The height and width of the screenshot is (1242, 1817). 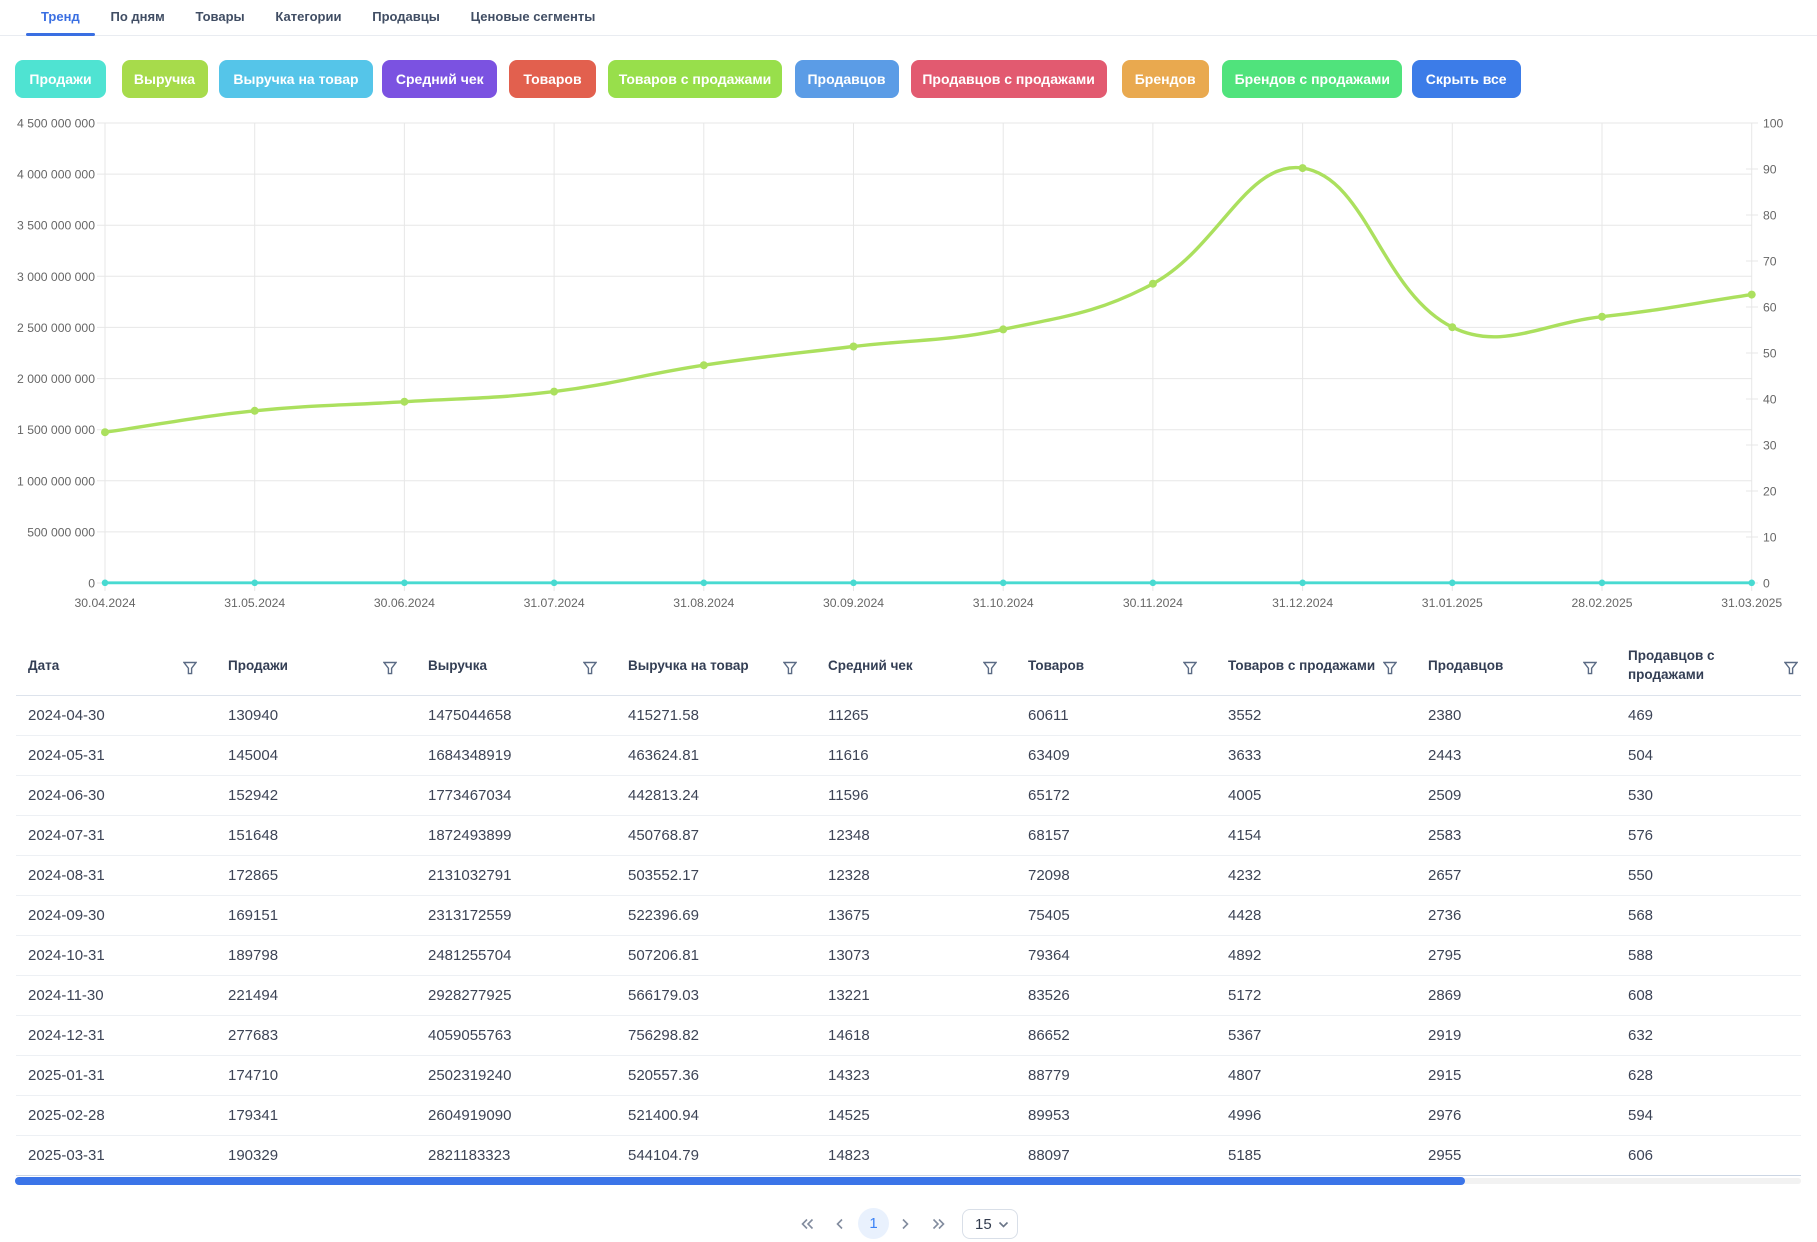 What do you see at coordinates (1770, 354) in the screenshot?
I see `svg-text: 50` at bounding box center [1770, 354].